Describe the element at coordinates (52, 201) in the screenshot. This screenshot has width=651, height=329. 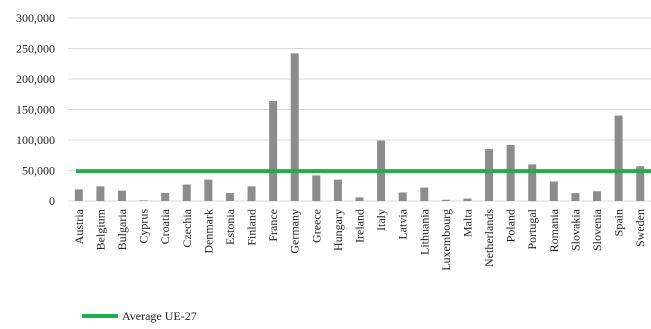
I see `y-tick-label: 0` at that location.